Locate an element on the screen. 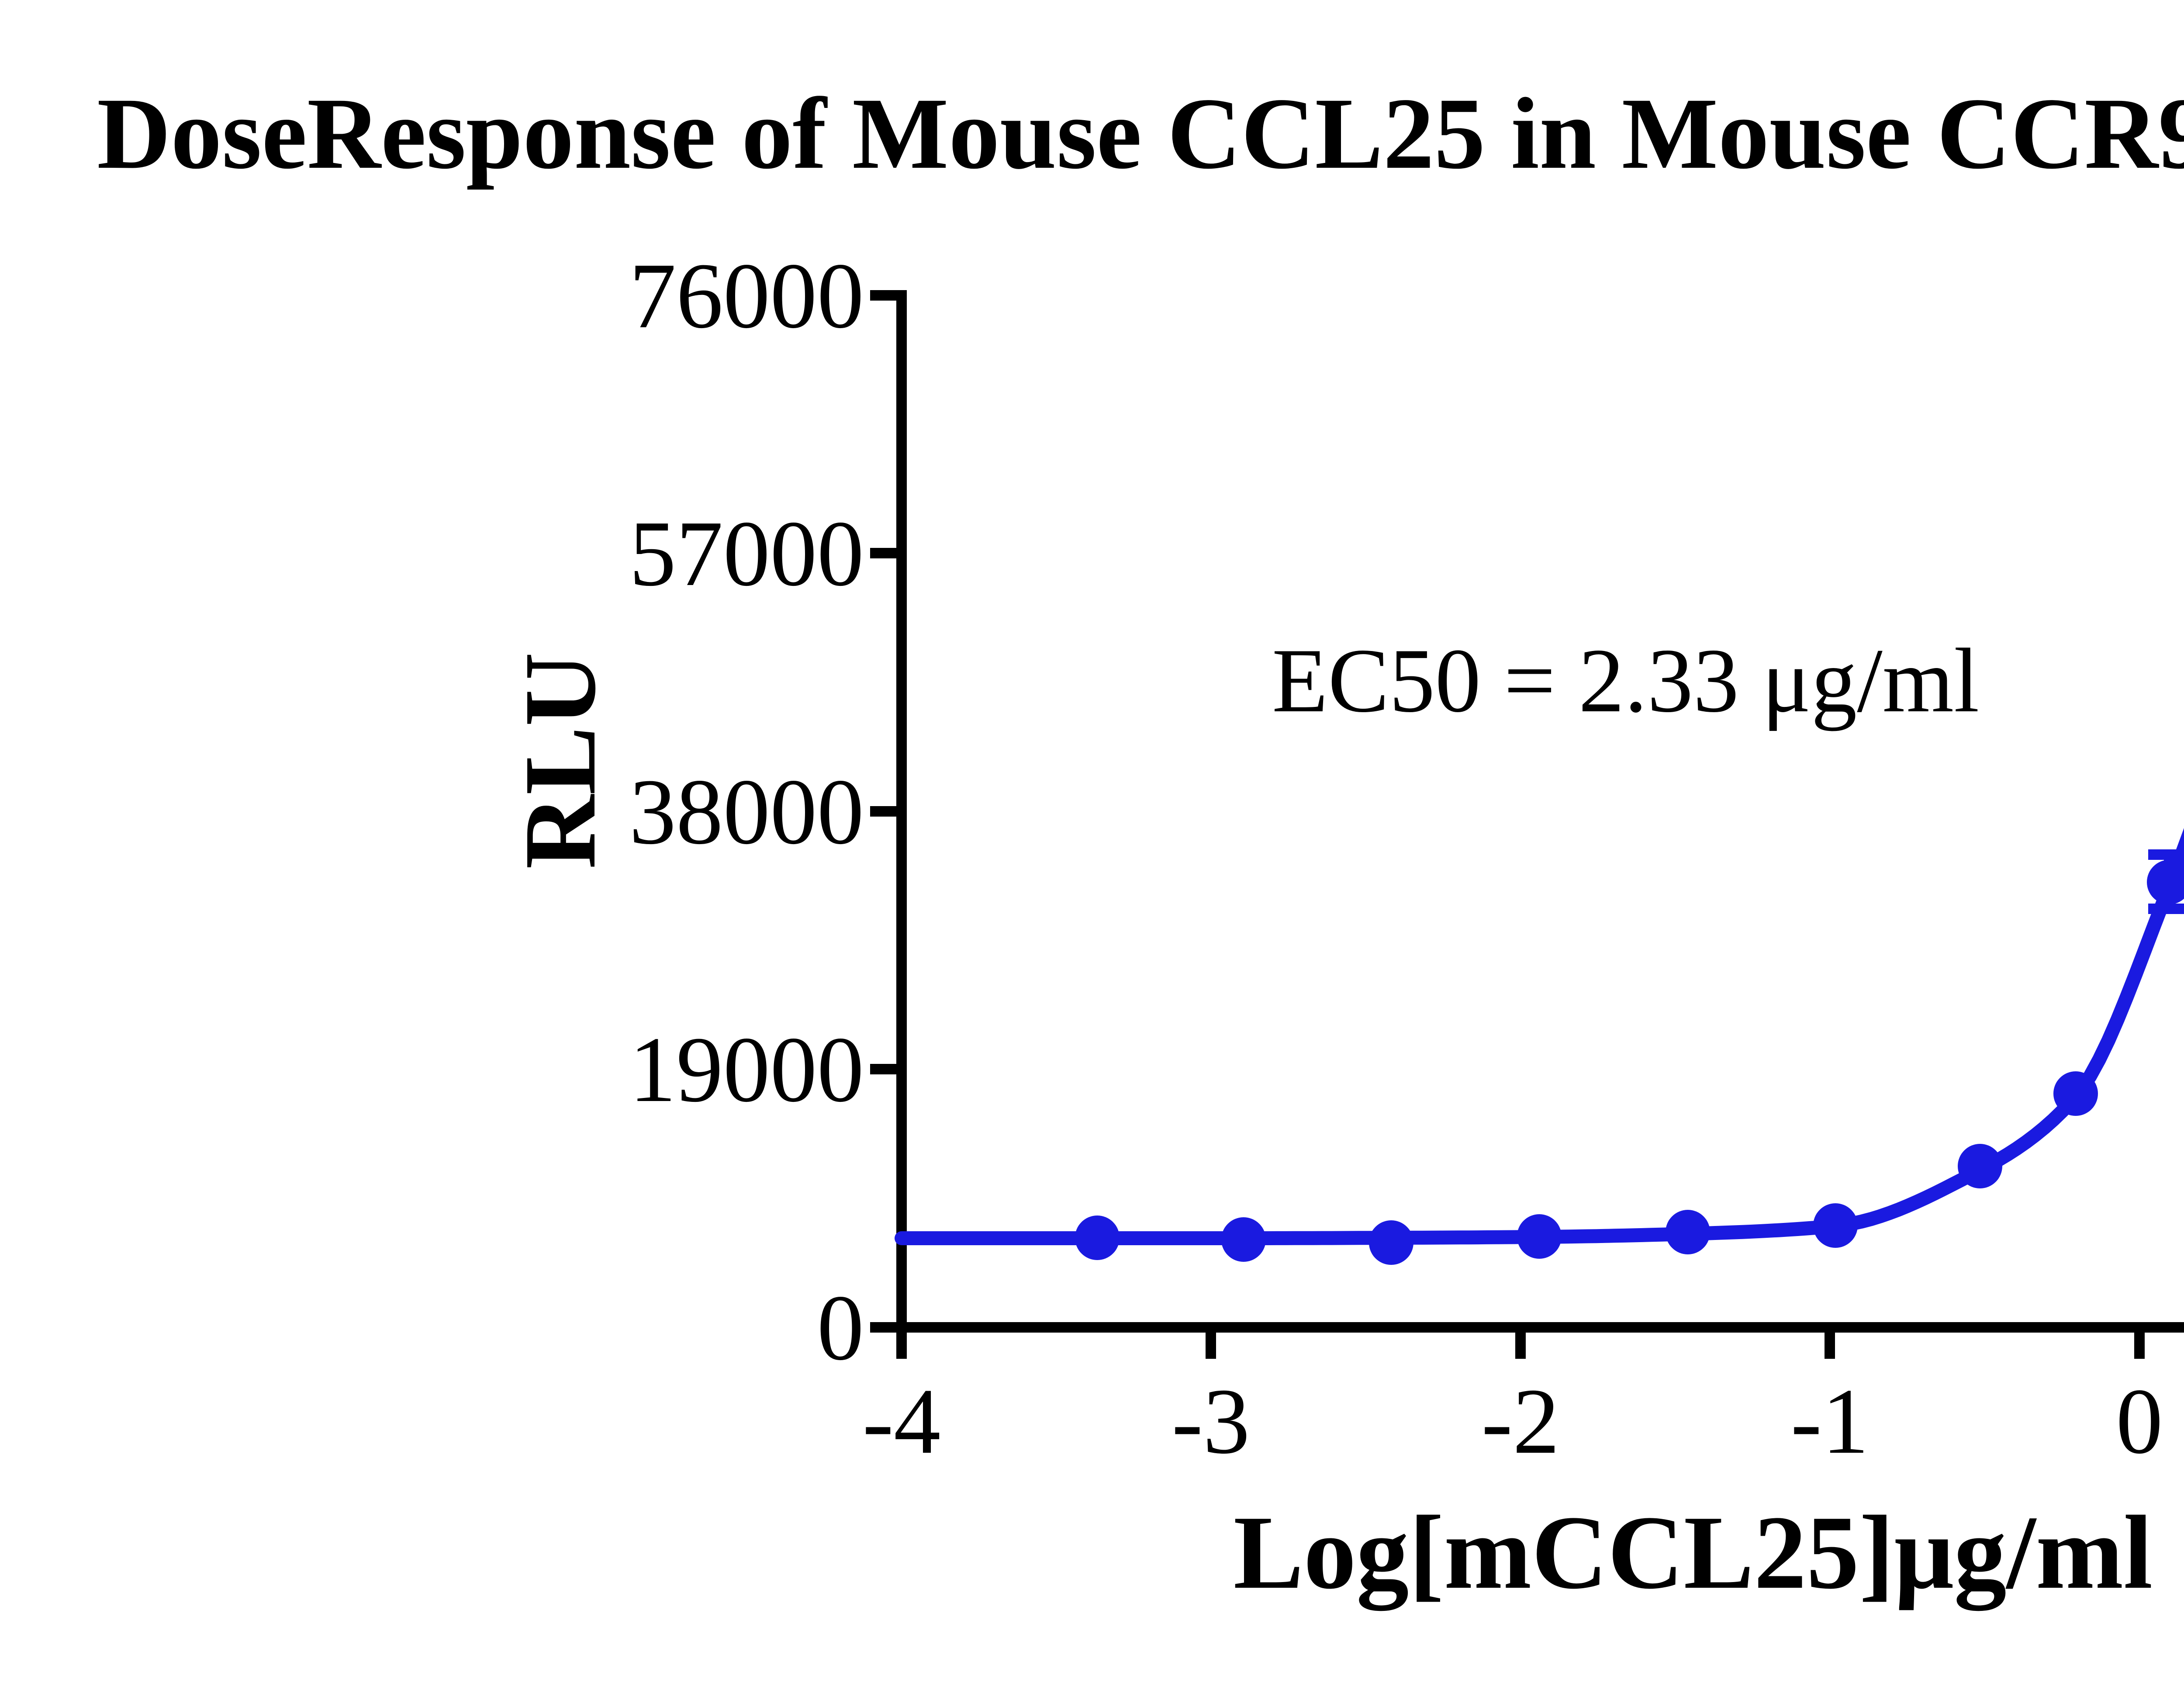 This screenshot has width=2184, height=1683. svg-text: -4 is located at coordinates (901, 1421).